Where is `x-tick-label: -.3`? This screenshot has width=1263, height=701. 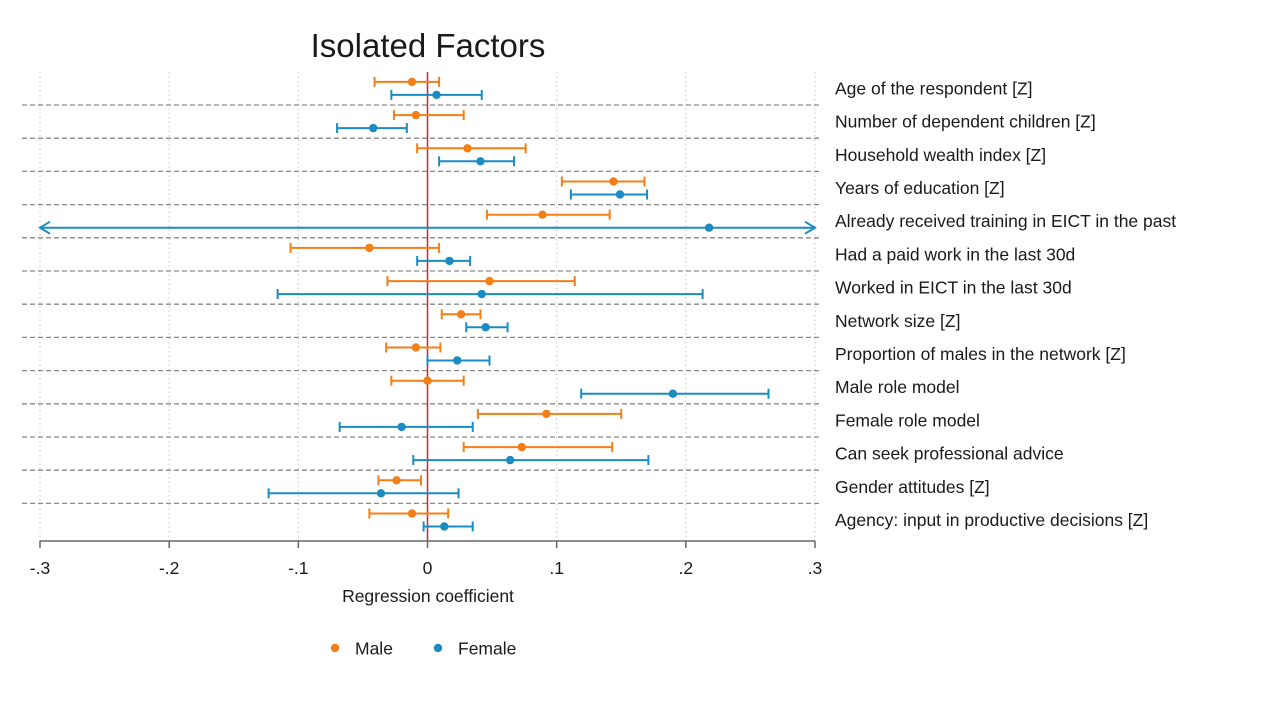 x-tick-label: -.3 is located at coordinates (40, 568).